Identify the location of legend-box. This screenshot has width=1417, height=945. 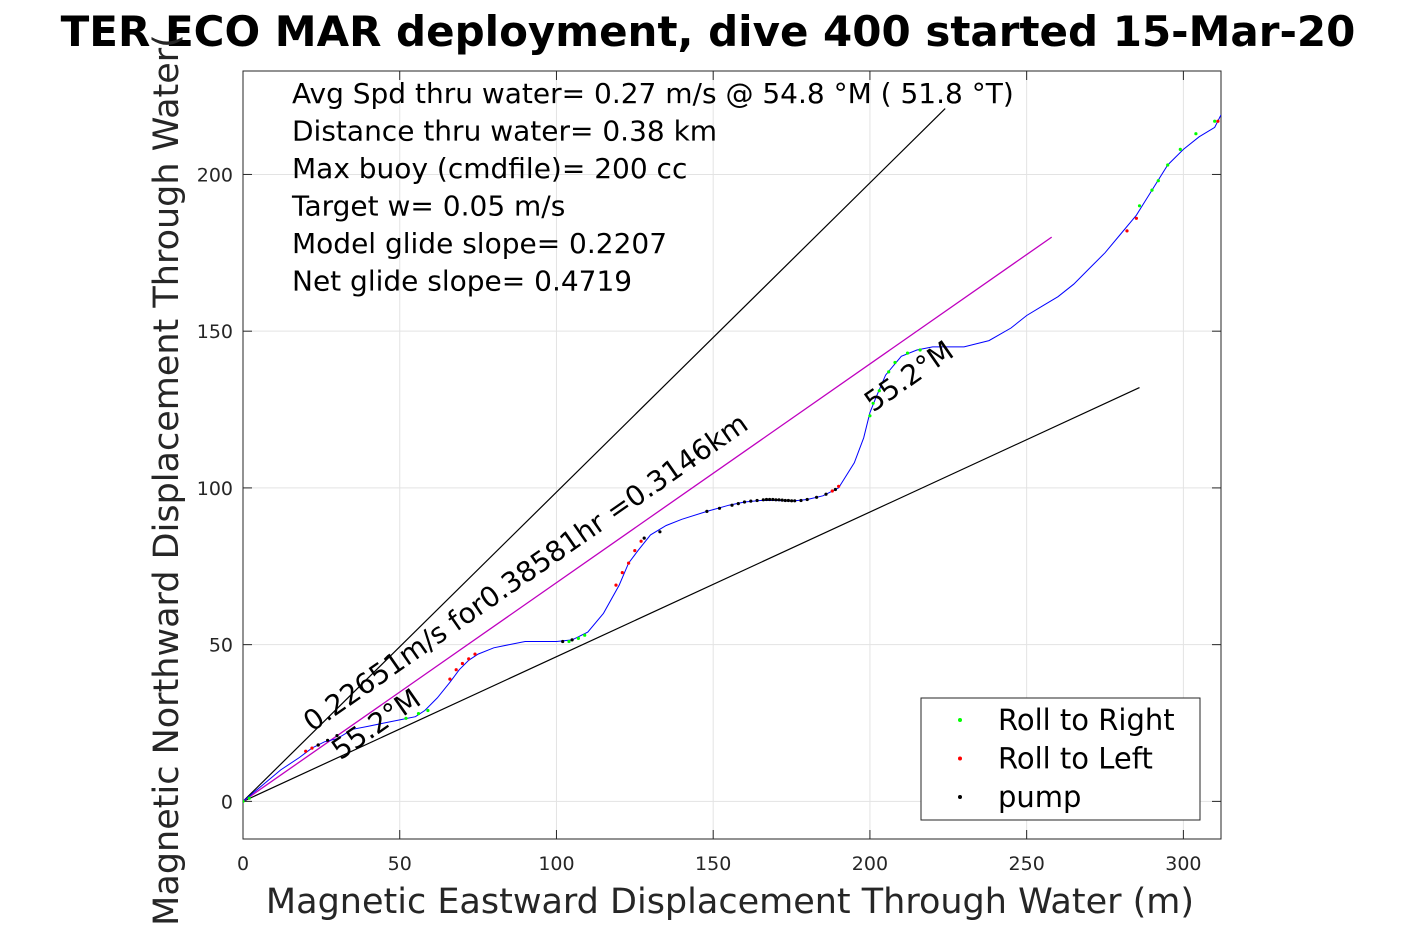
(1060, 759).